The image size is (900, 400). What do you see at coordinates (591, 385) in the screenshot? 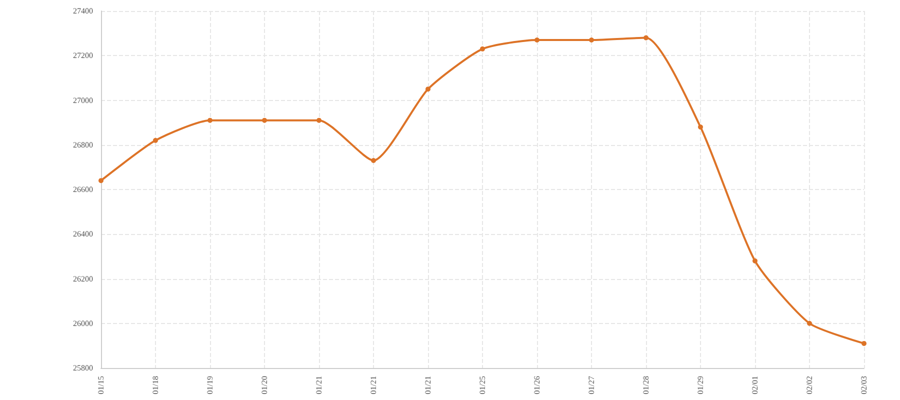
I see `x-tick-label: 01/27` at bounding box center [591, 385].